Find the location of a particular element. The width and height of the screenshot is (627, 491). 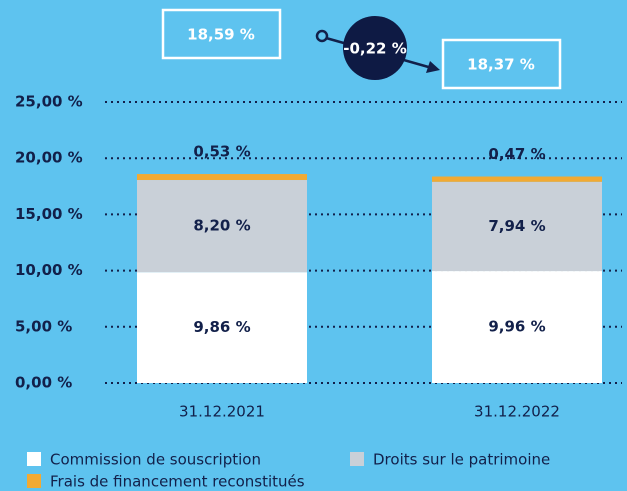

legend-label: Frais de financement reconstitués is located at coordinates (177, 482).